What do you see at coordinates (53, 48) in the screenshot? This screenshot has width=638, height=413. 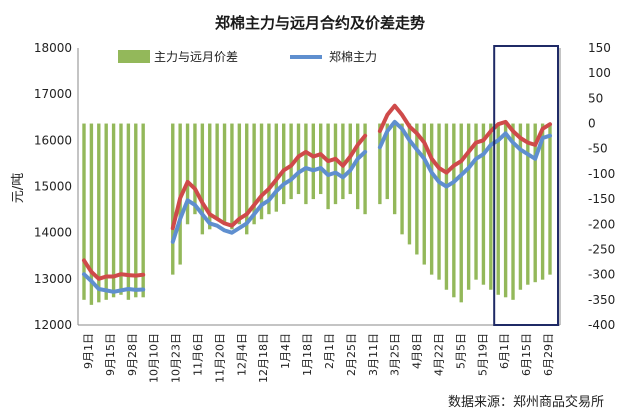 I see `y-left-tick-label: 18000` at bounding box center [53, 48].